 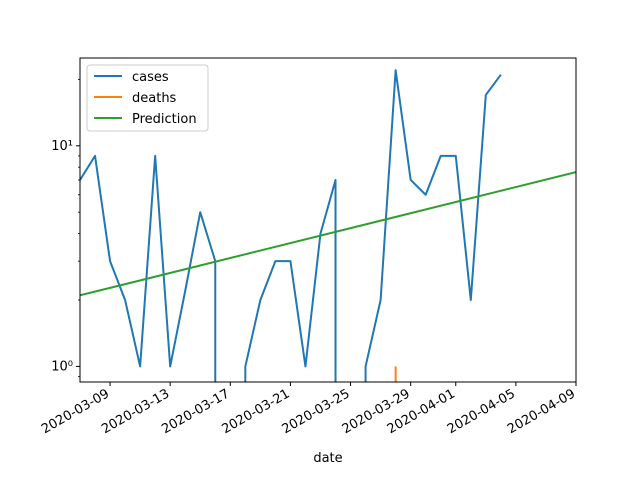 What do you see at coordinates (62, 146) in the screenshot?
I see `y-tick-label: 10¹` at bounding box center [62, 146].